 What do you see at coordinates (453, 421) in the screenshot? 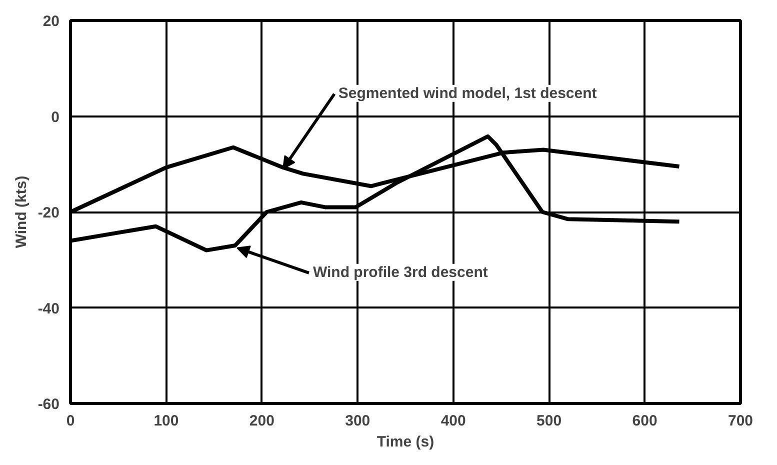
I see `x-tick-label: 400` at bounding box center [453, 421].